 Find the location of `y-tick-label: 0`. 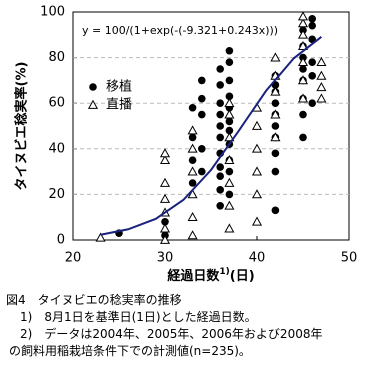

y-tick-label: 0 is located at coordinates (61, 240).